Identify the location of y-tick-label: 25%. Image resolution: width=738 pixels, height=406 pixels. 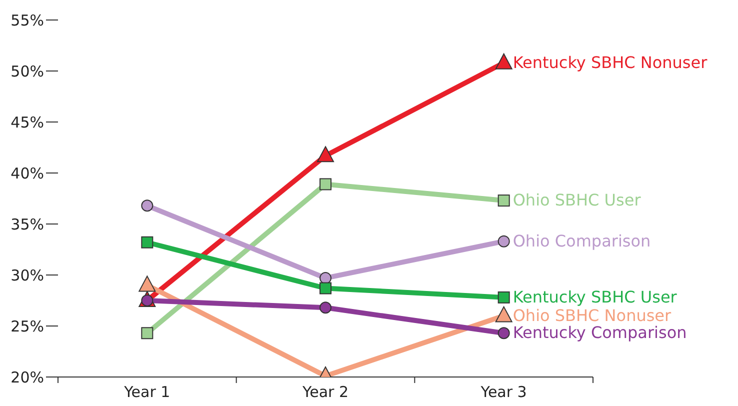
(27, 326).